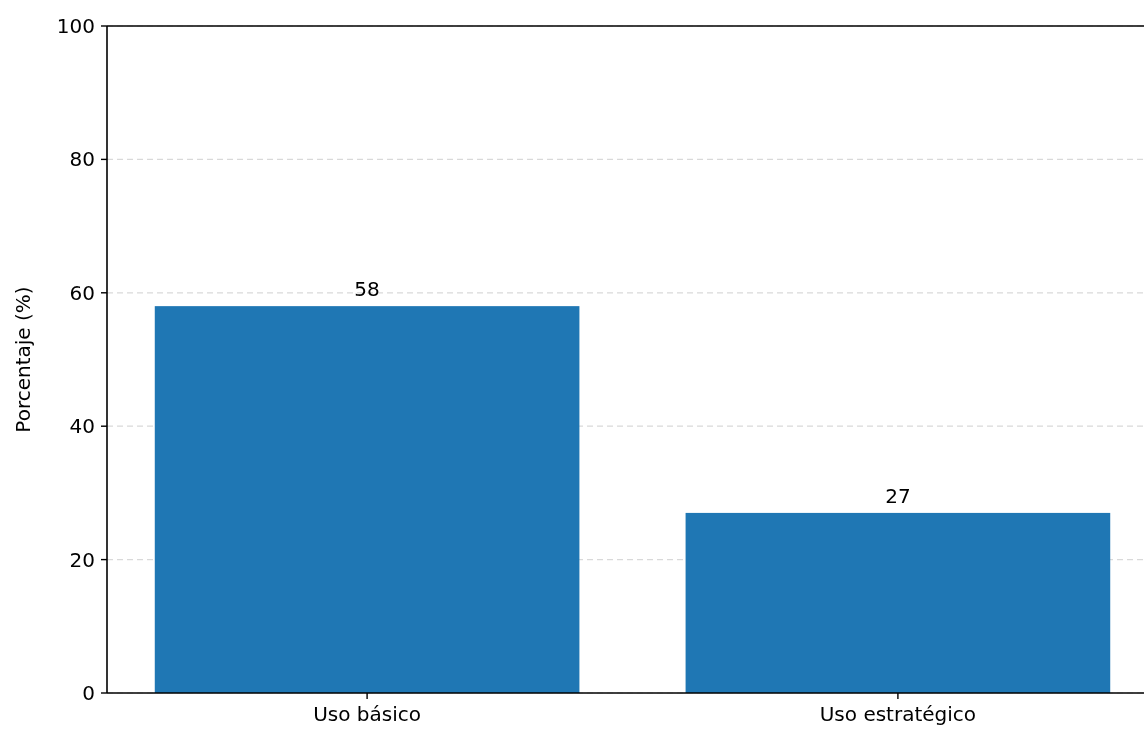  What do you see at coordinates (23, 359) in the screenshot?
I see `y-axis-title: Porcentaje (%)` at bounding box center [23, 359].